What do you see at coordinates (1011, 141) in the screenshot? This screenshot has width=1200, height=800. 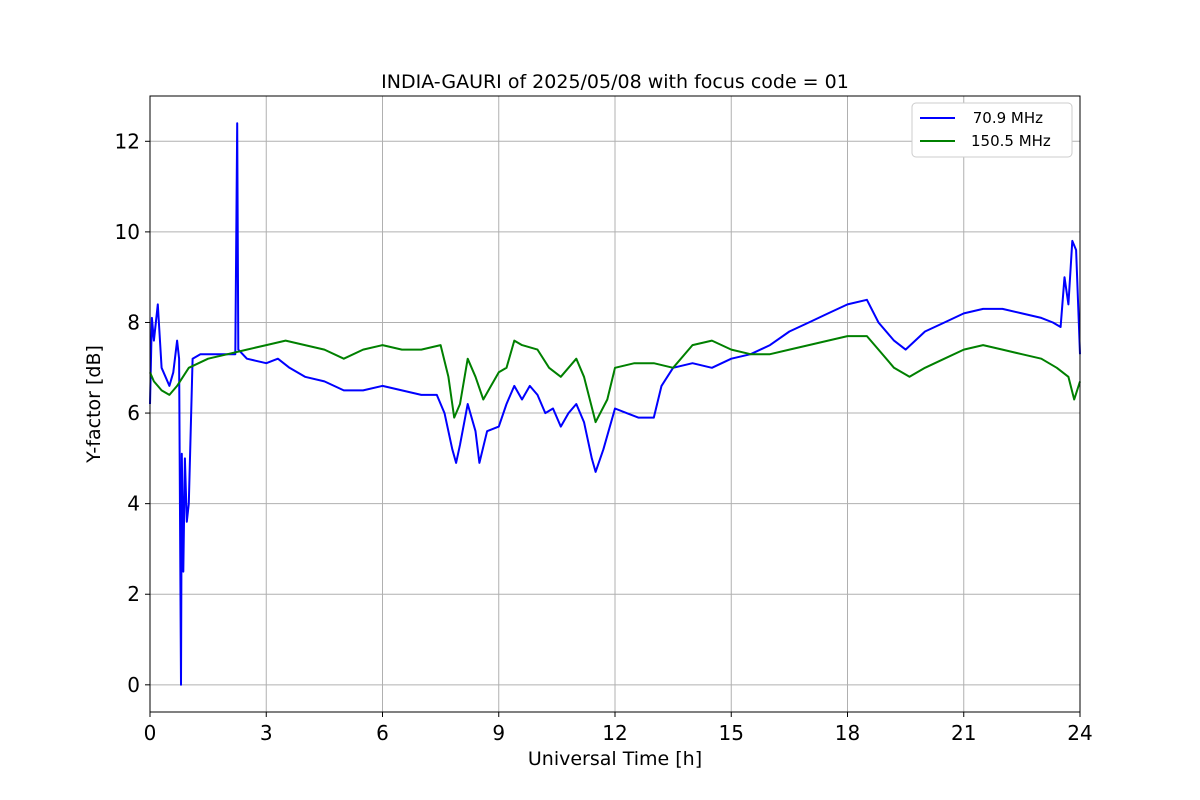 I see `legend-label-150-5: 150.5 MHz` at bounding box center [1011, 141].